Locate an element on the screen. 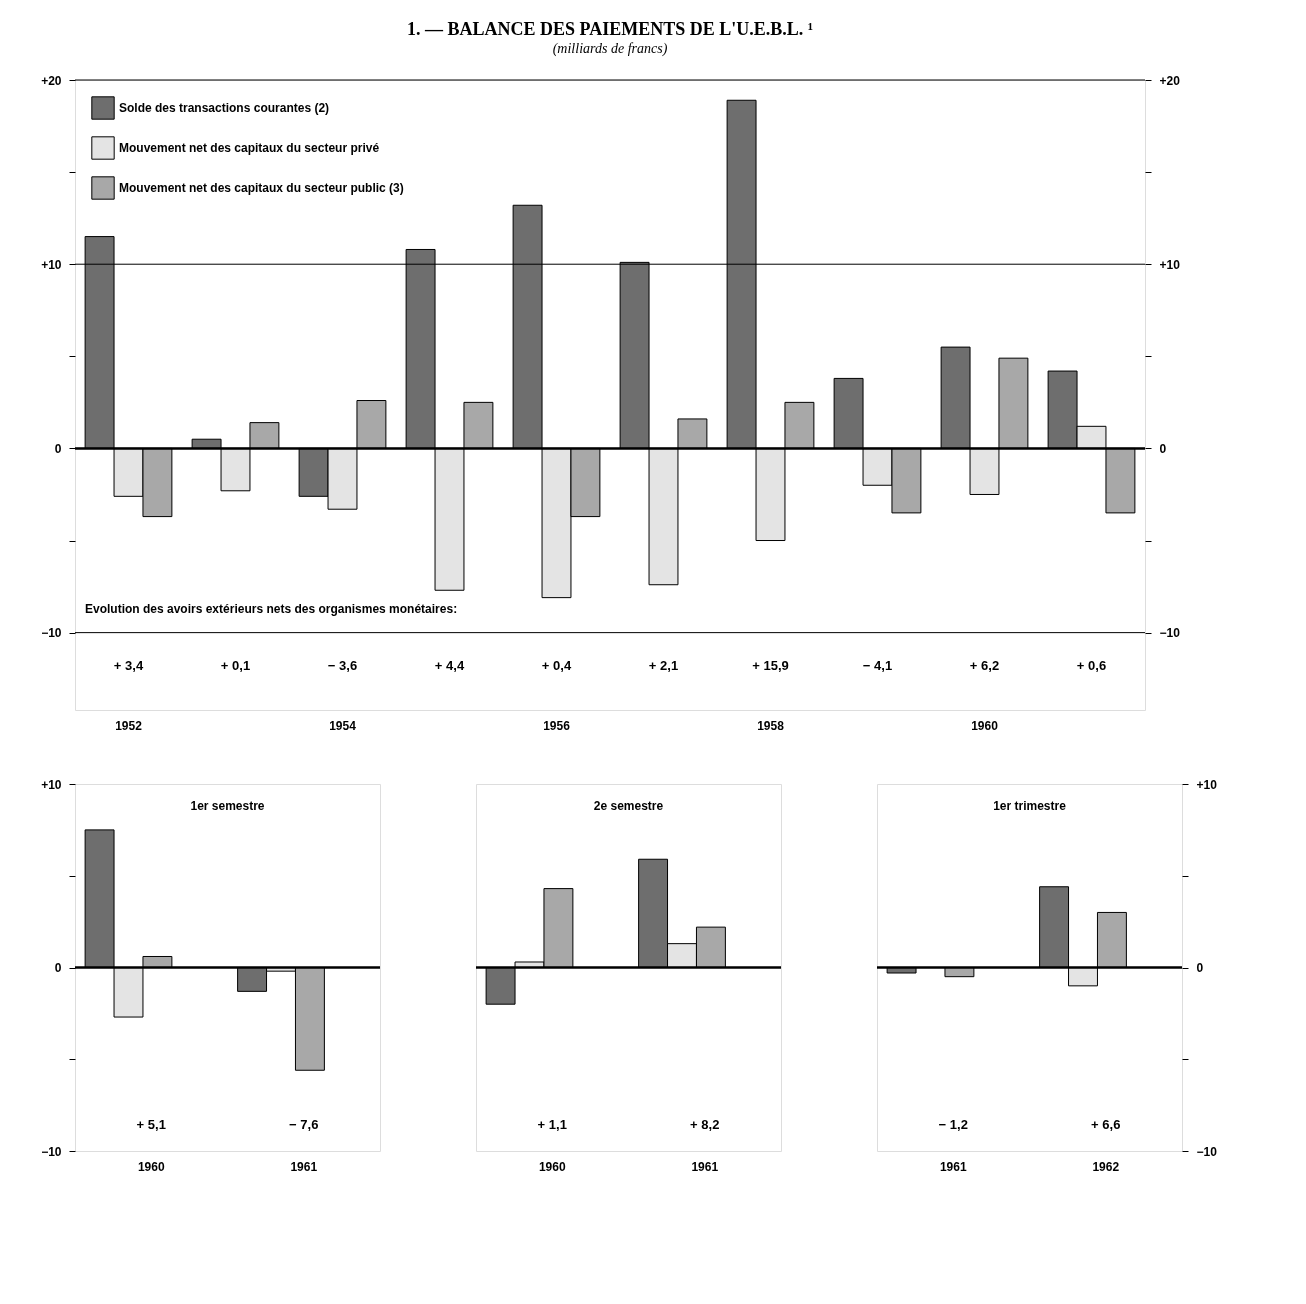  annotation: Evolution des avoirs extérieurs nets des organismes monétaires: is located at coordinates (271, 609).